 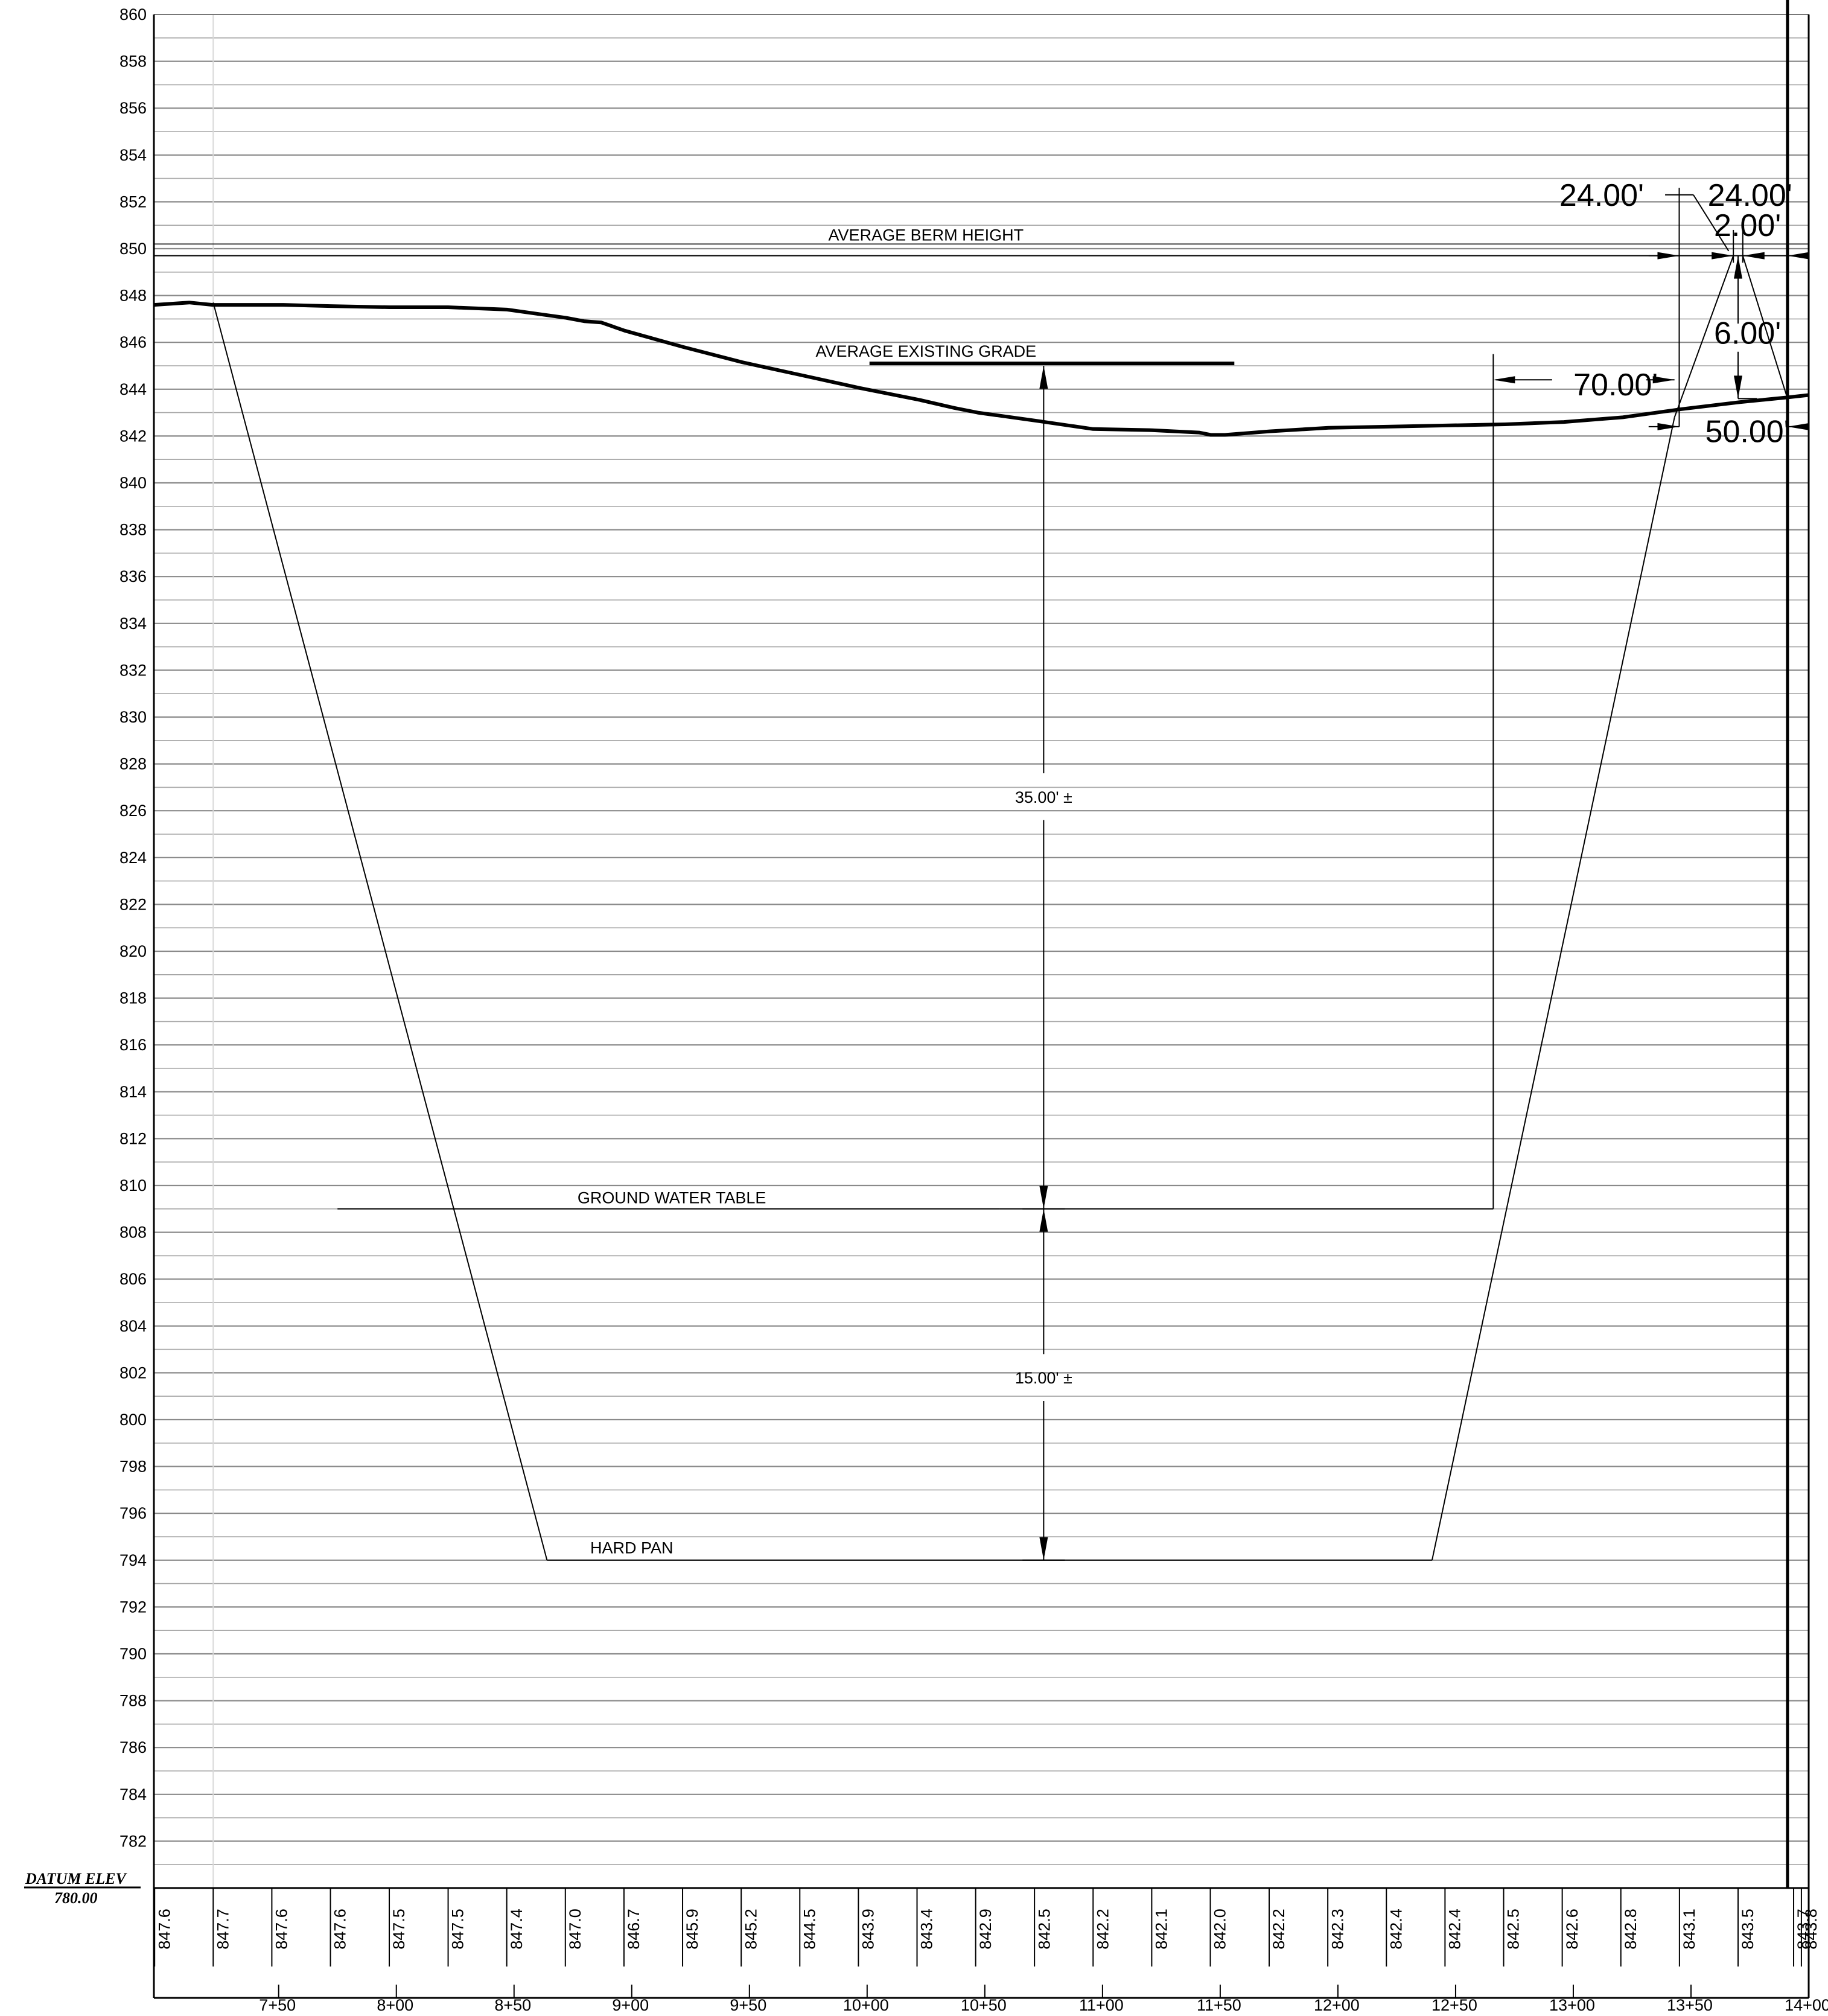 What do you see at coordinates (1601, 195) in the screenshot?
I see `berm-24-label-left: 24.00'` at bounding box center [1601, 195].